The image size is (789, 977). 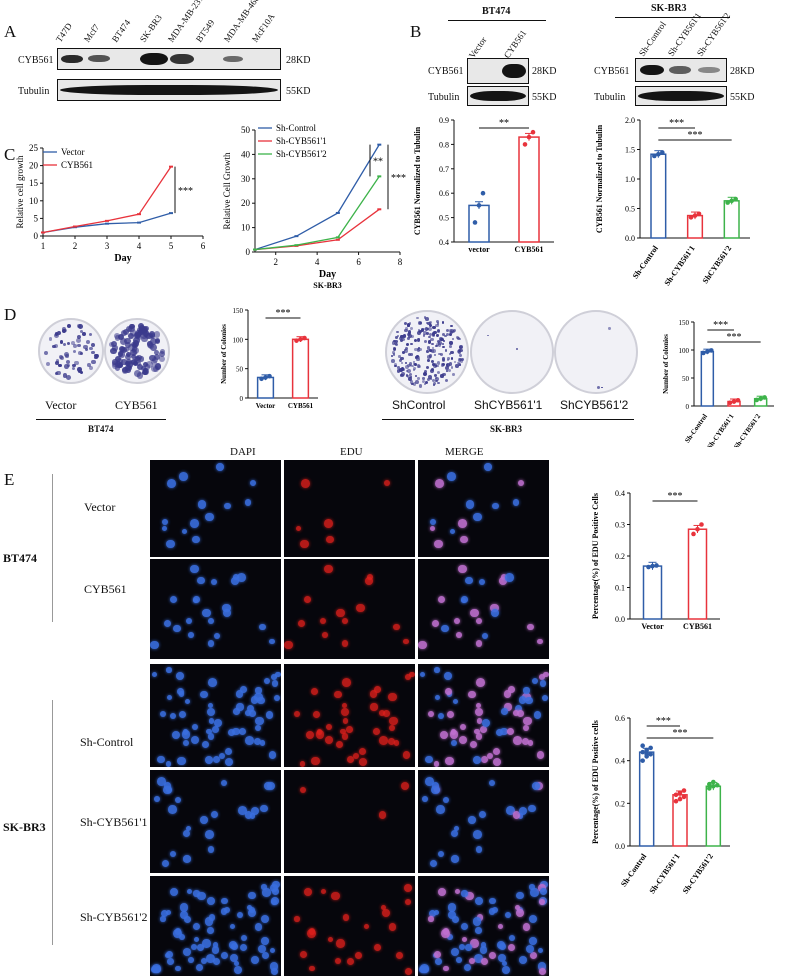 What do you see at coordinates (681, 70) in the screenshot?
I see `blot-b-skbr3-cyb561-strip` at bounding box center [681, 70].